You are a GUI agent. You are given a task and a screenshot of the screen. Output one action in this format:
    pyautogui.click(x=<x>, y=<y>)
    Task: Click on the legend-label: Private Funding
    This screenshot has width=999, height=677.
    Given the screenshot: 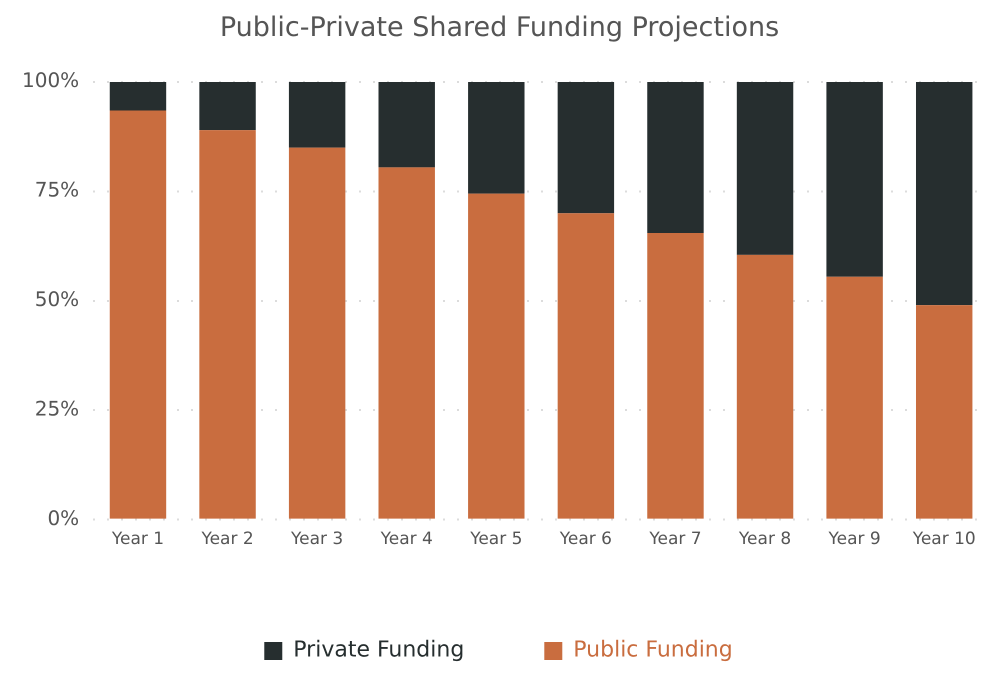 What is the action you would take?
    pyautogui.click(x=378, y=650)
    